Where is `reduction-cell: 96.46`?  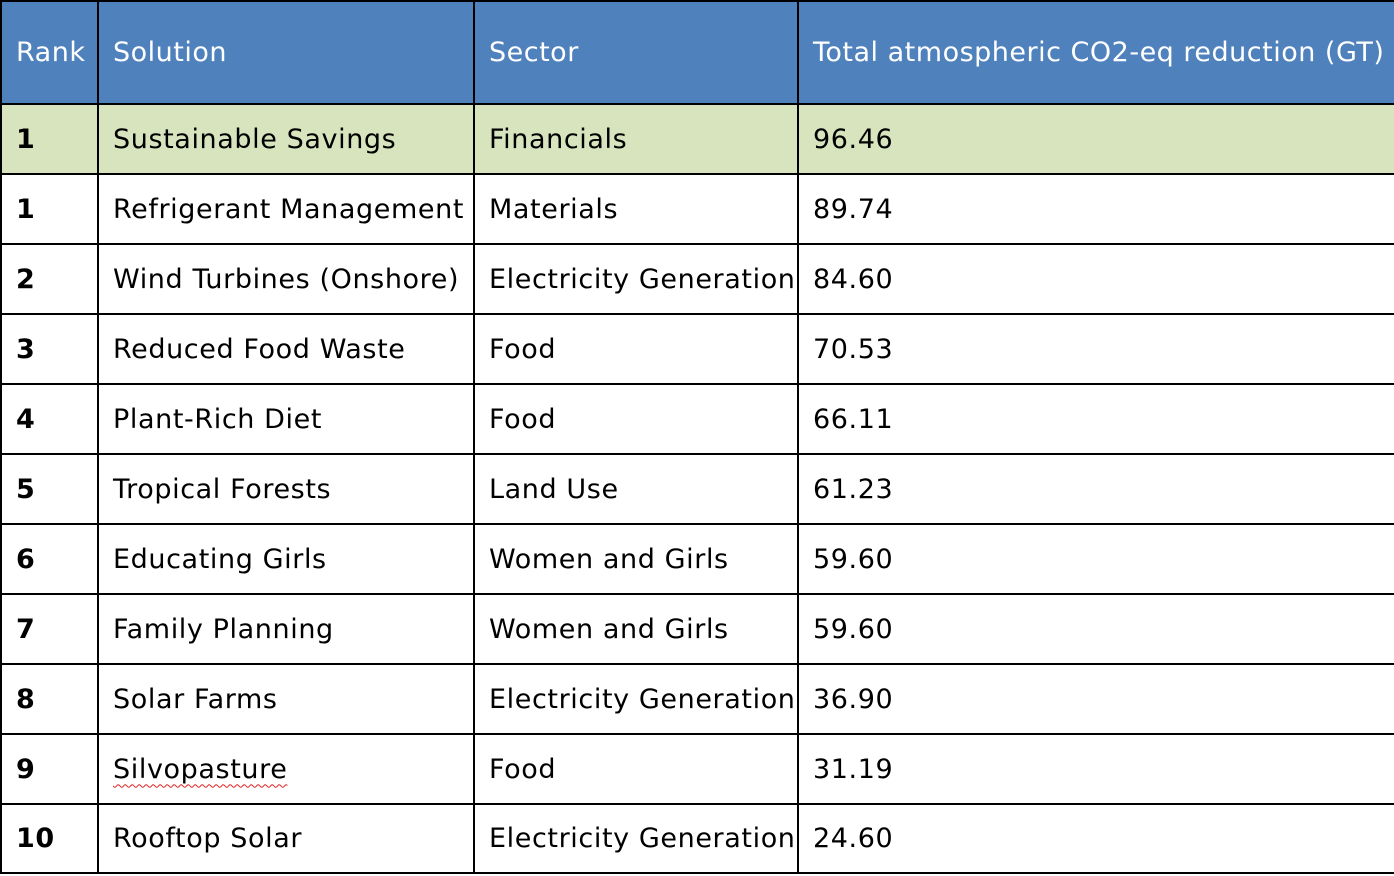 reduction-cell: 96.46 is located at coordinates (1095, 139).